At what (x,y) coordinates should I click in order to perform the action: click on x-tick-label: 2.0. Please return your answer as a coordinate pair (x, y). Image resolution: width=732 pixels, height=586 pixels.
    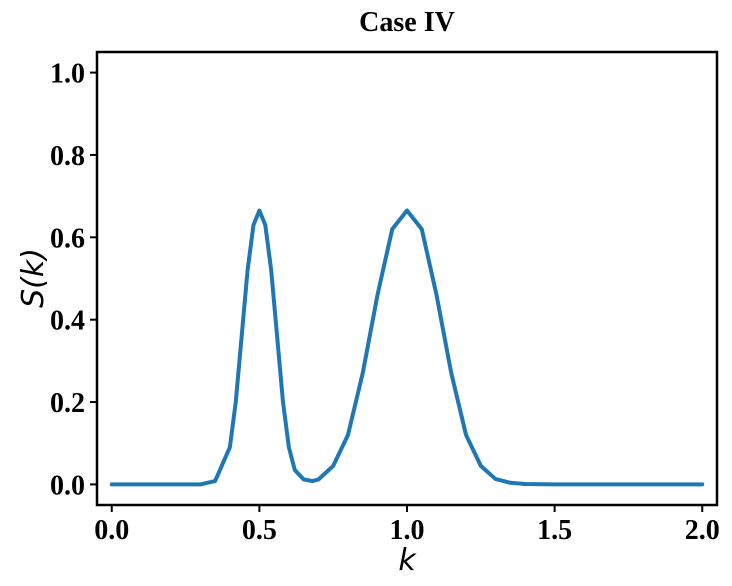
    Looking at the image, I should click on (702, 530).